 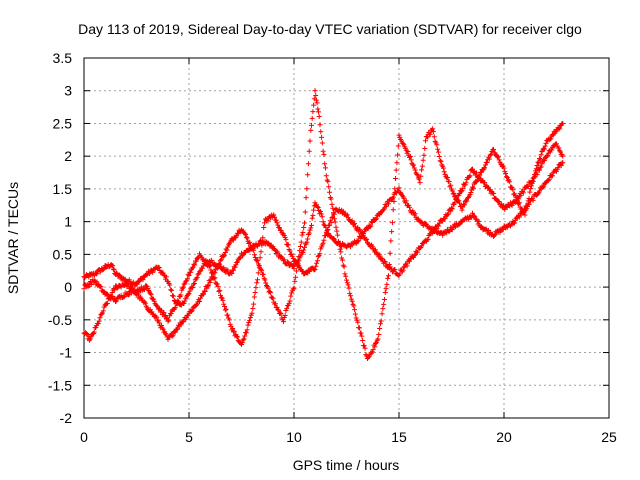 What do you see at coordinates (504, 437) in the screenshot?
I see `x-tick-label: 20` at bounding box center [504, 437].